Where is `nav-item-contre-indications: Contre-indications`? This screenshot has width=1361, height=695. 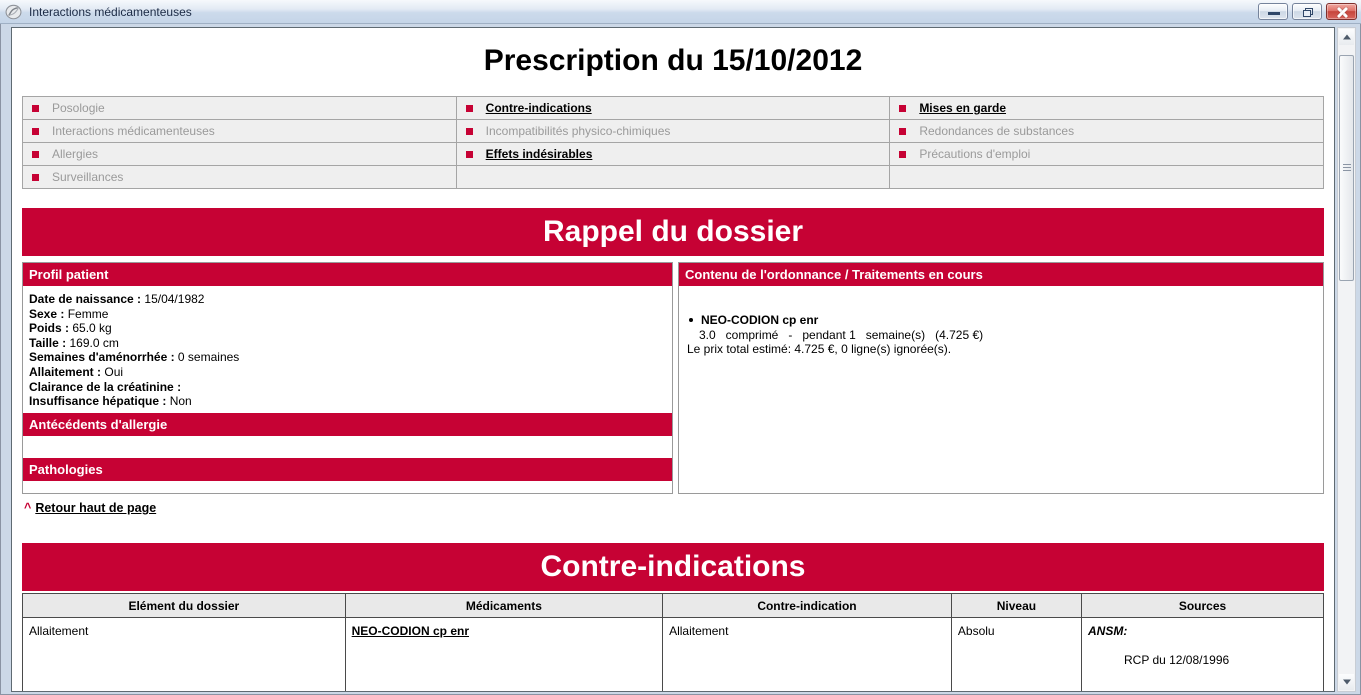
nav-item-contre-indications: Contre-indications is located at coordinates (673, 108).